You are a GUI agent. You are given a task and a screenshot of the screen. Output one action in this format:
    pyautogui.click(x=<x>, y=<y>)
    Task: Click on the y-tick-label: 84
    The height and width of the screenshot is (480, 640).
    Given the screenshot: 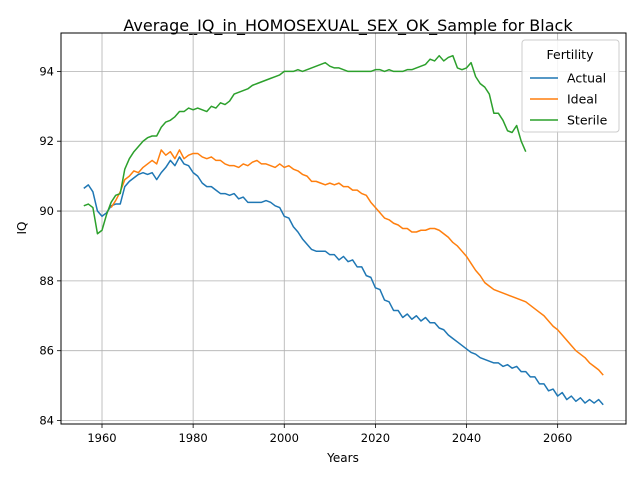 What is the action you would take?
    pyautogui.click(x=46, y=421)
    